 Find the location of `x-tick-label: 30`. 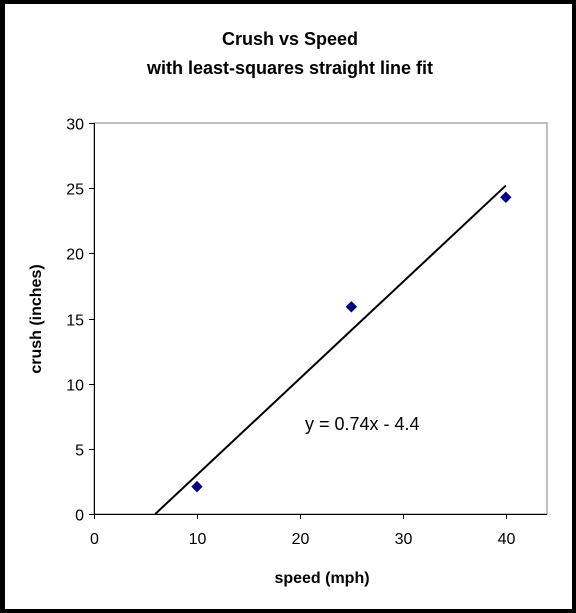

x-tick-label: 30 is located at coordinates (404, 539).